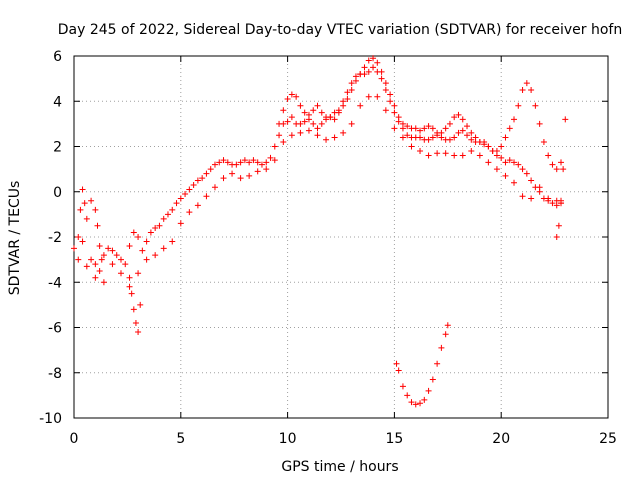 This screenshot has width=640, height=480. Describe the element at coordinates (74, 439) in the screenshot. I see `x-tick-label: 0` at that location.